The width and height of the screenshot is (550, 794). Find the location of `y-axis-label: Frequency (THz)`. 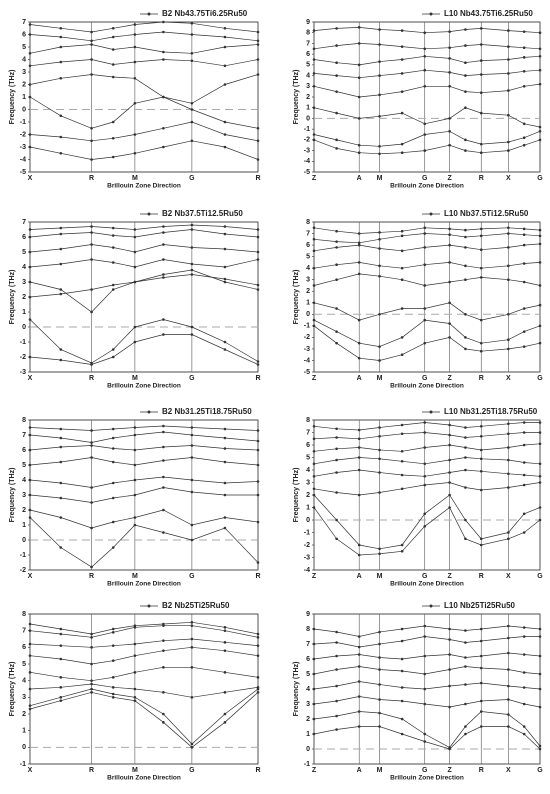

y-axis-label: Frequency (THz) is located at coordinates (12, 495).